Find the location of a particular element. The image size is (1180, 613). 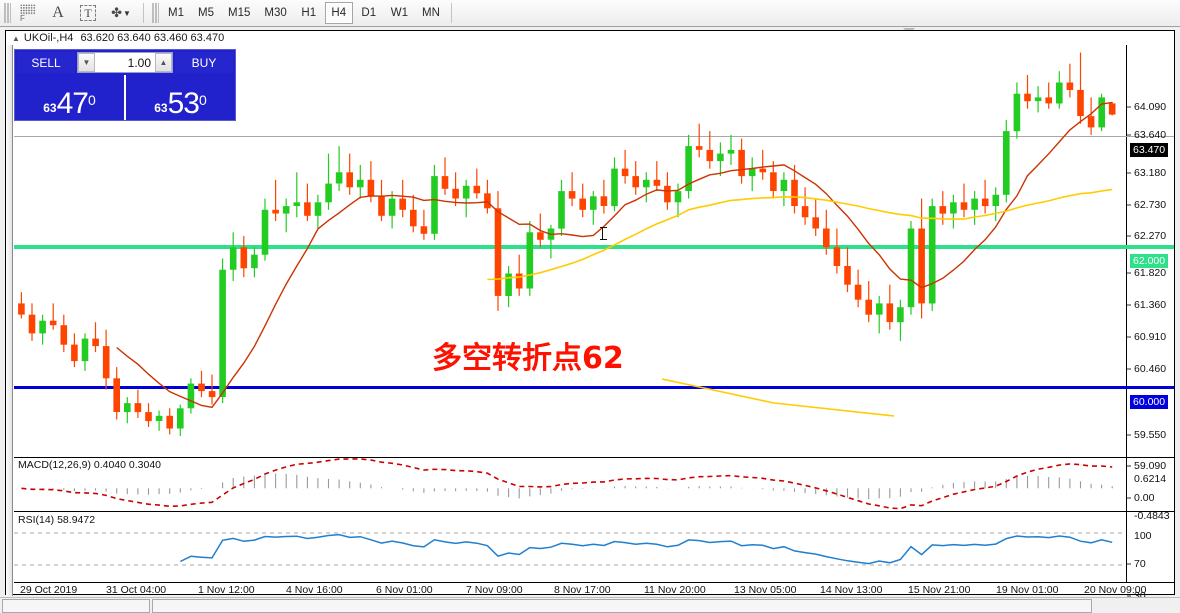

buy-price-integer: 63 is located at coordinates (161, 108).